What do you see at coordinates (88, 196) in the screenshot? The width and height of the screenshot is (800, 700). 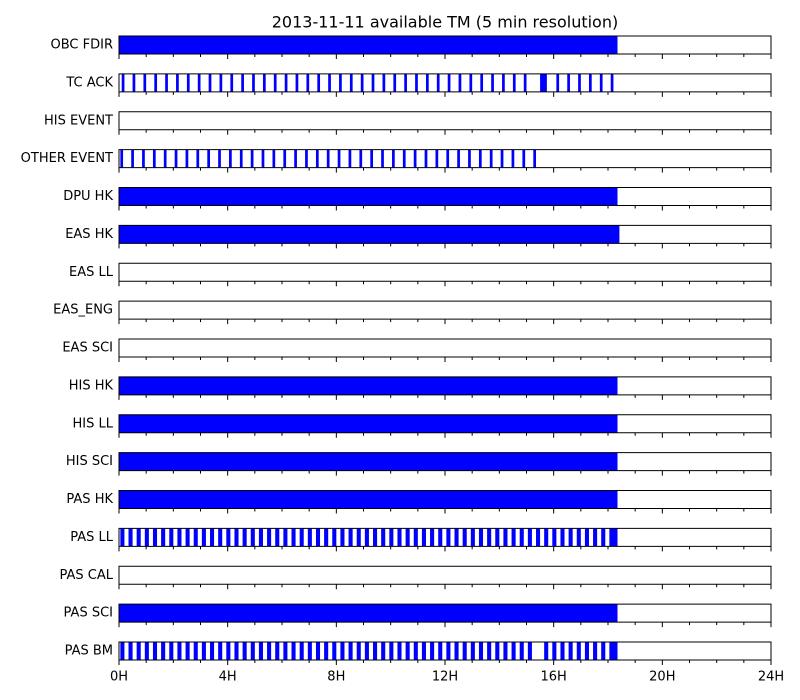 I see `row-label: DPU HK` at bounding box center [88, 196].